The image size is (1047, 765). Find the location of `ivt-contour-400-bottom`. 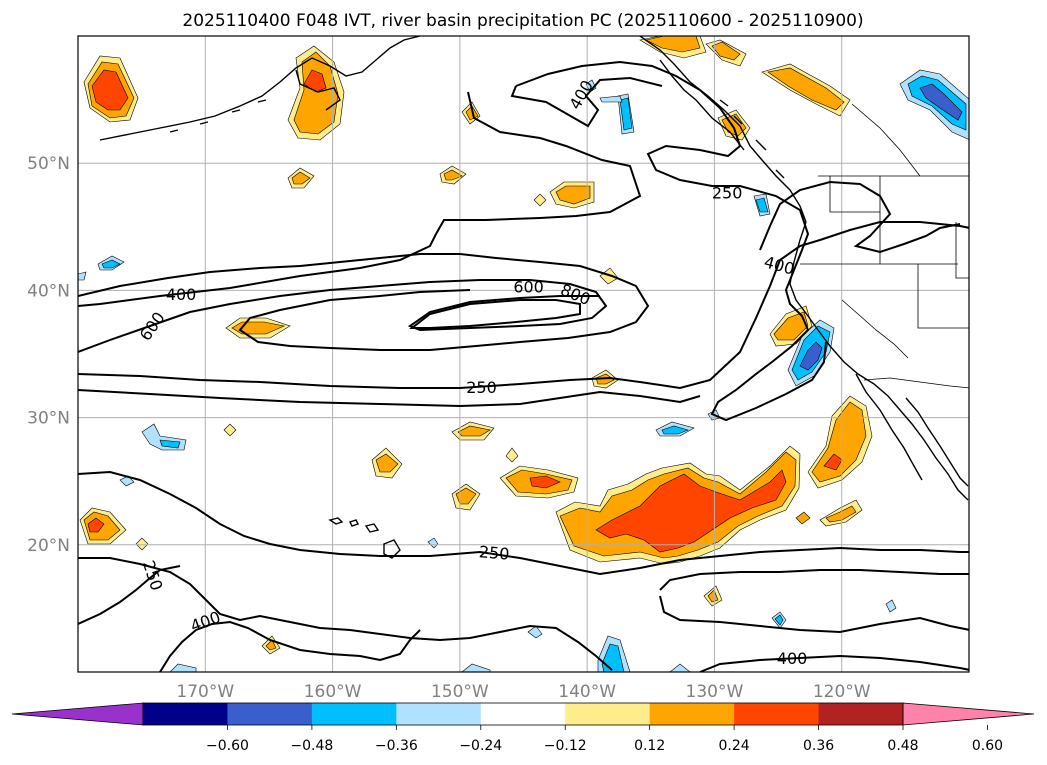

ivt-contour-400-bottom is located at coordinates (834, 663).